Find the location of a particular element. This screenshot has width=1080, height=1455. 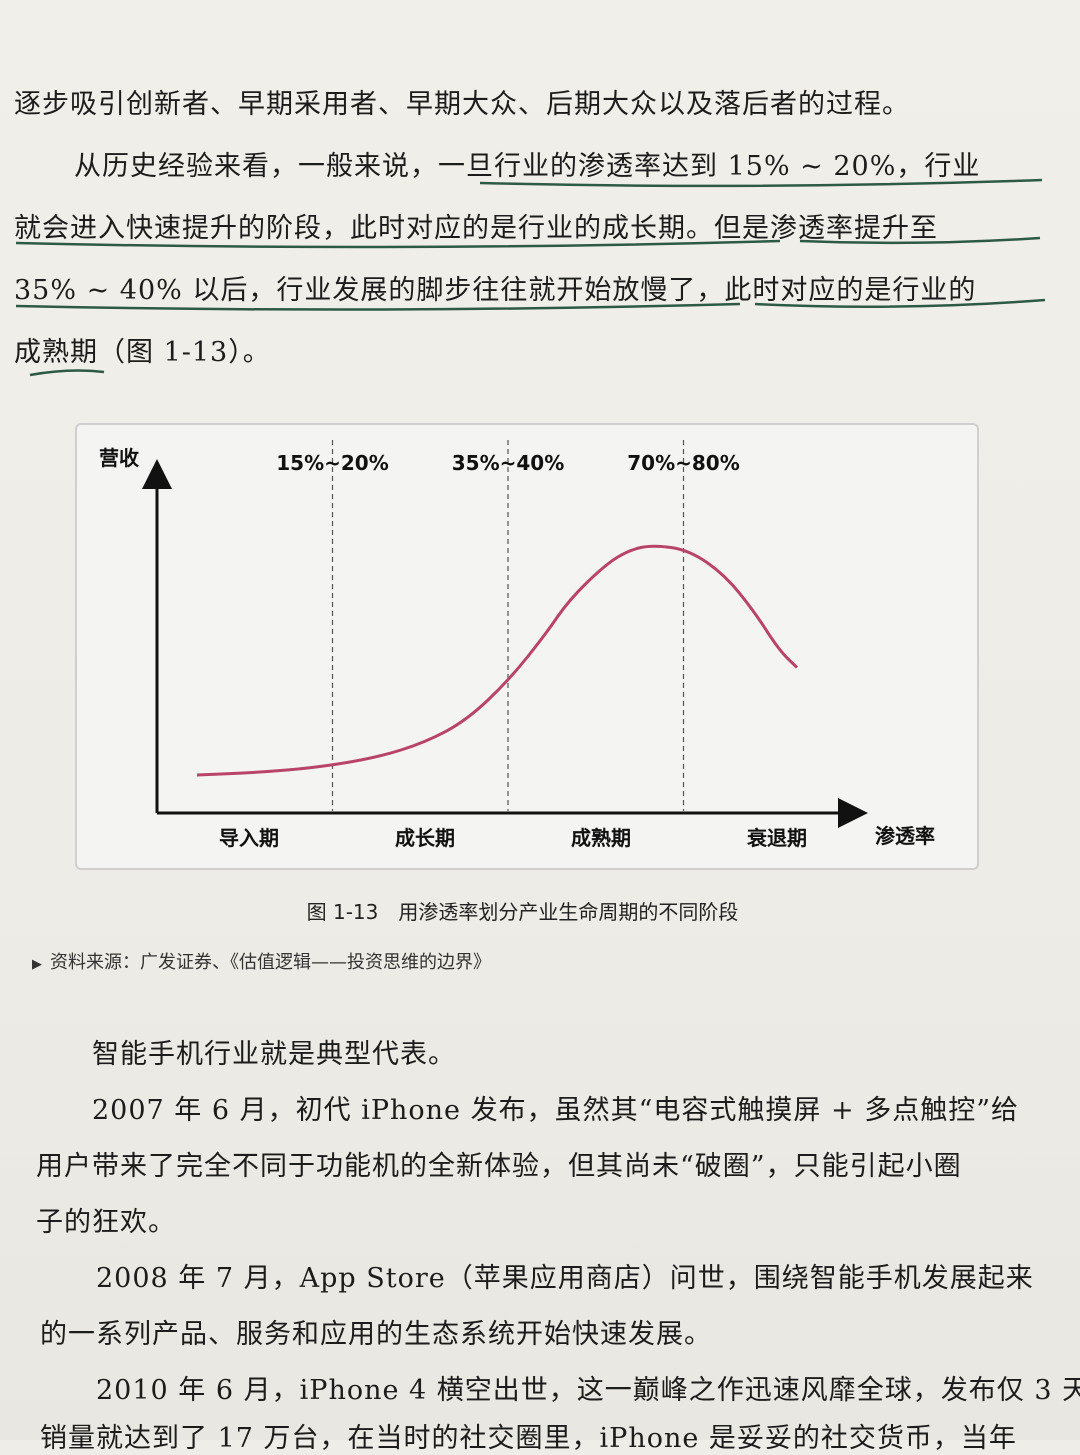

stage-label: 衰退期 is located at coordinates (776, 838).